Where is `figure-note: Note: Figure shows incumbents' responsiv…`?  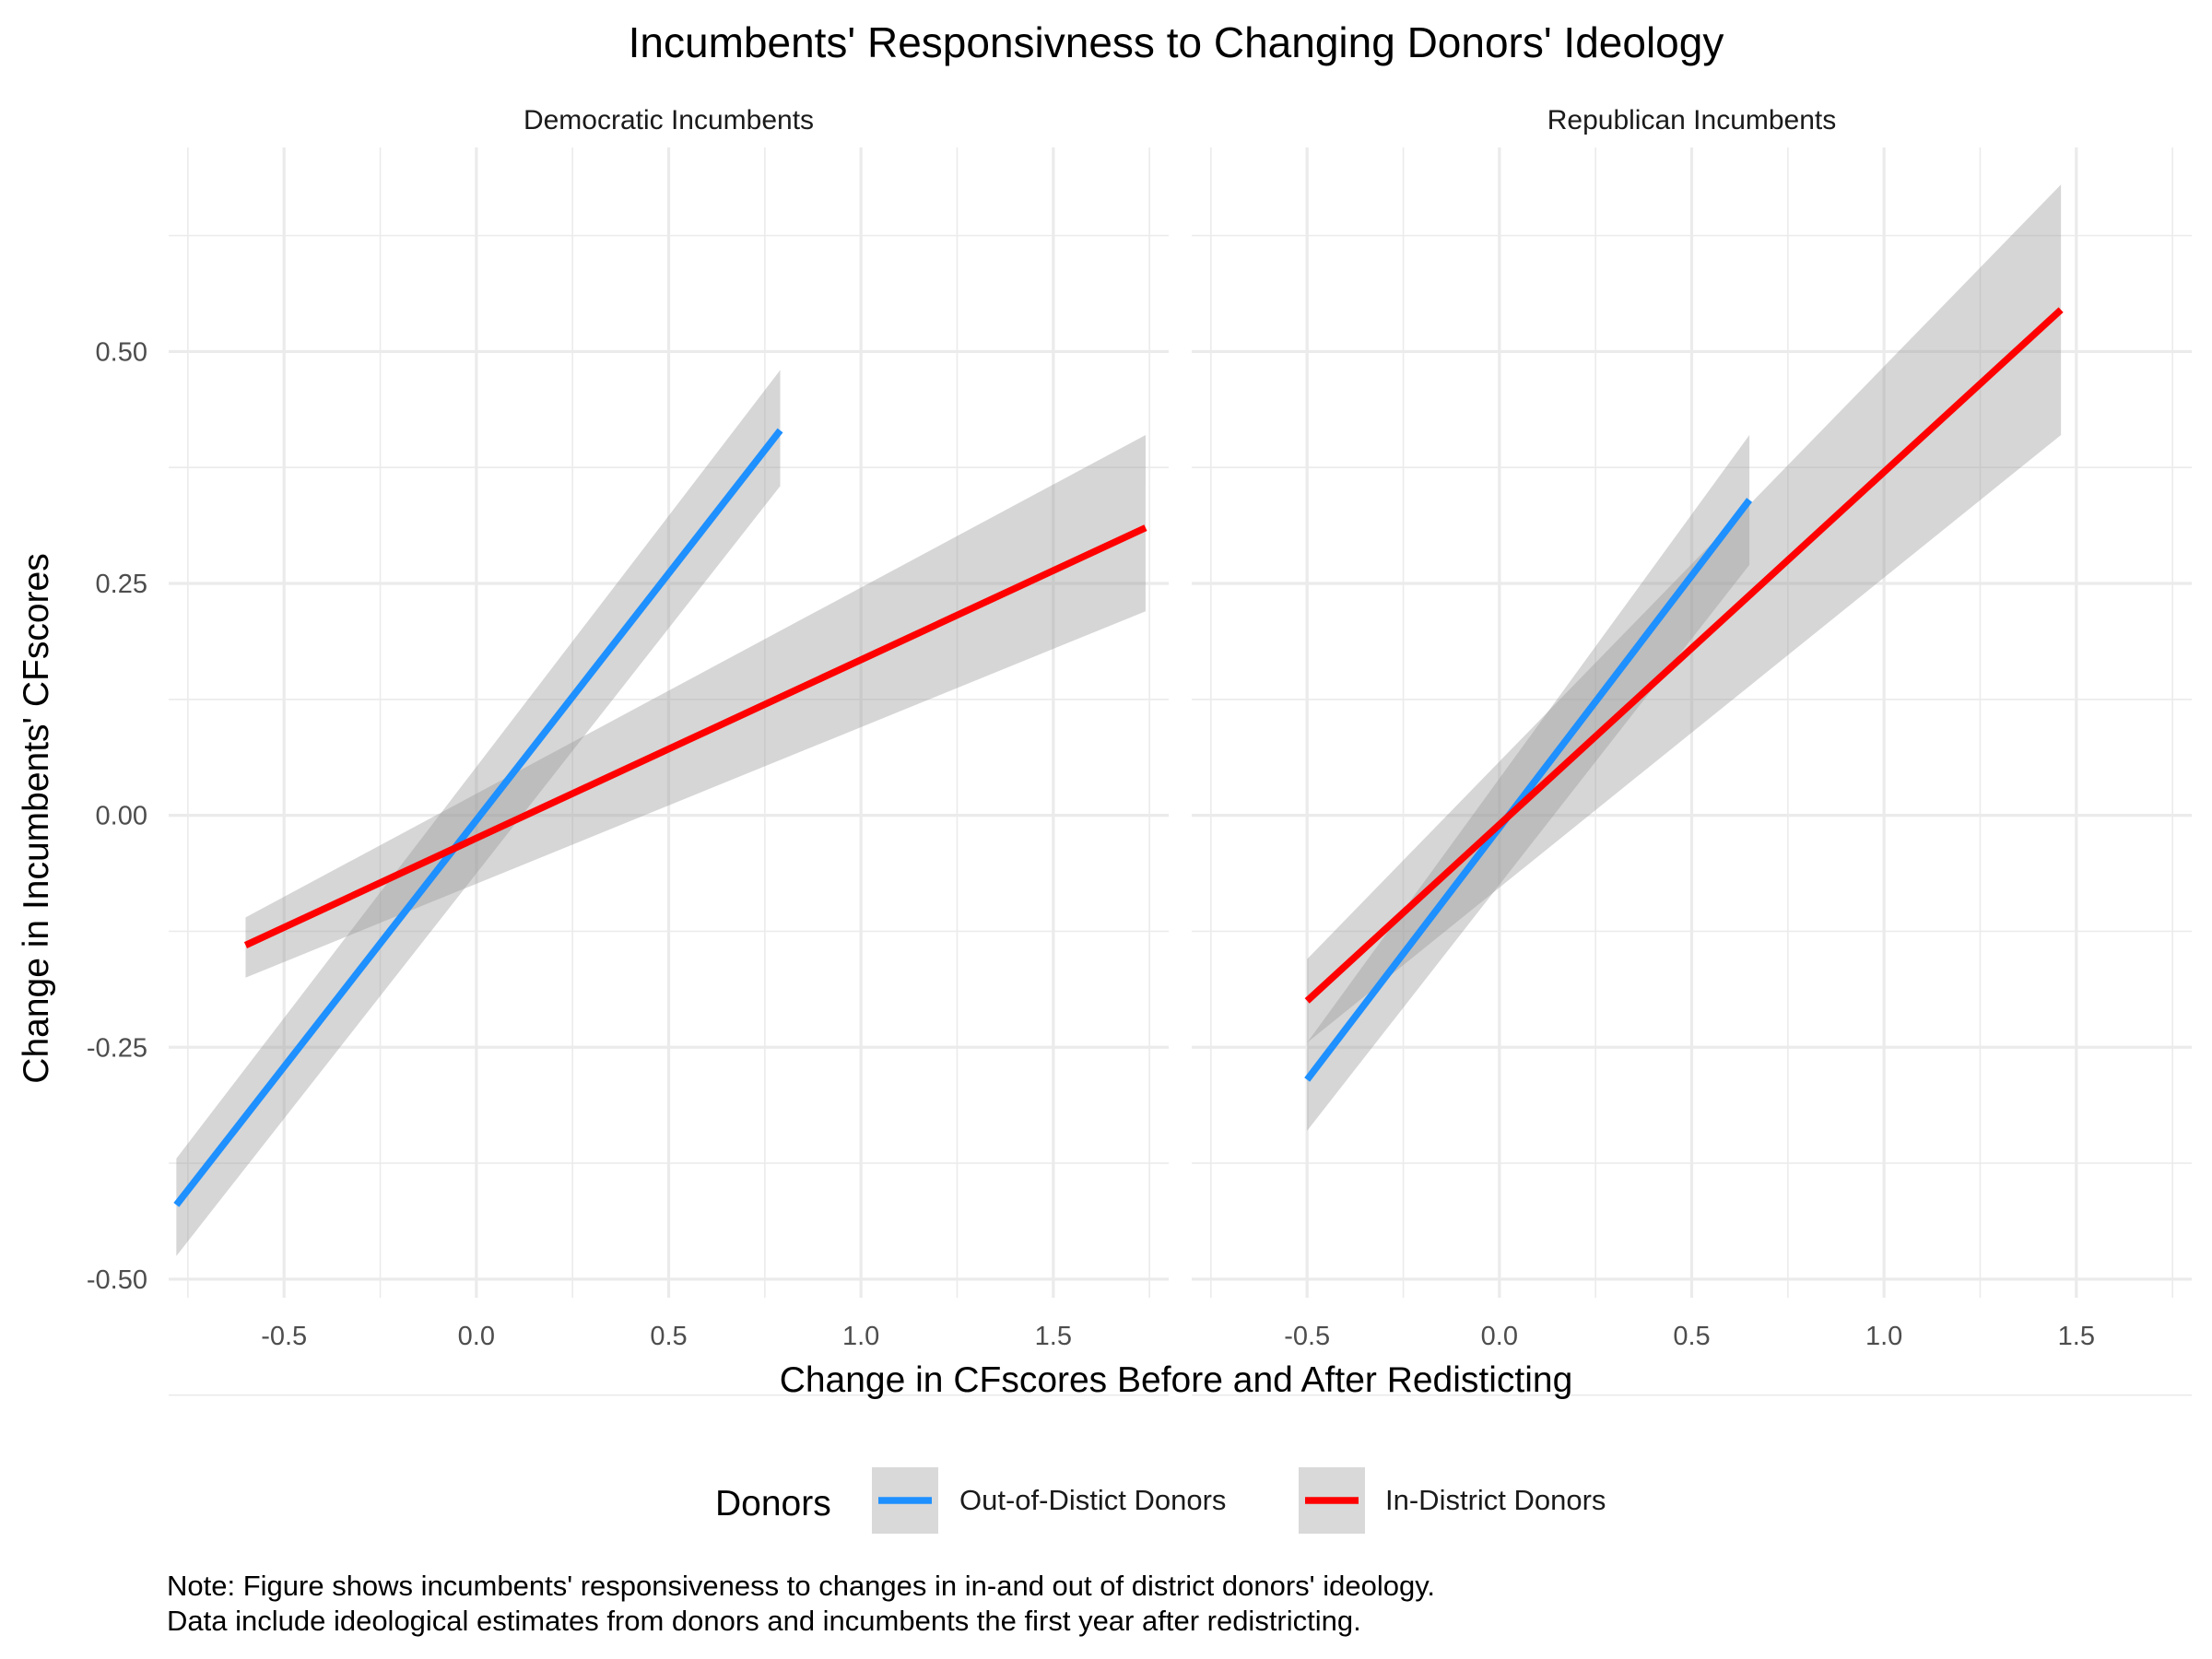 figure-note: Note: Figure shows incumbents' responsiv… is located at coordinates (801, 1603).